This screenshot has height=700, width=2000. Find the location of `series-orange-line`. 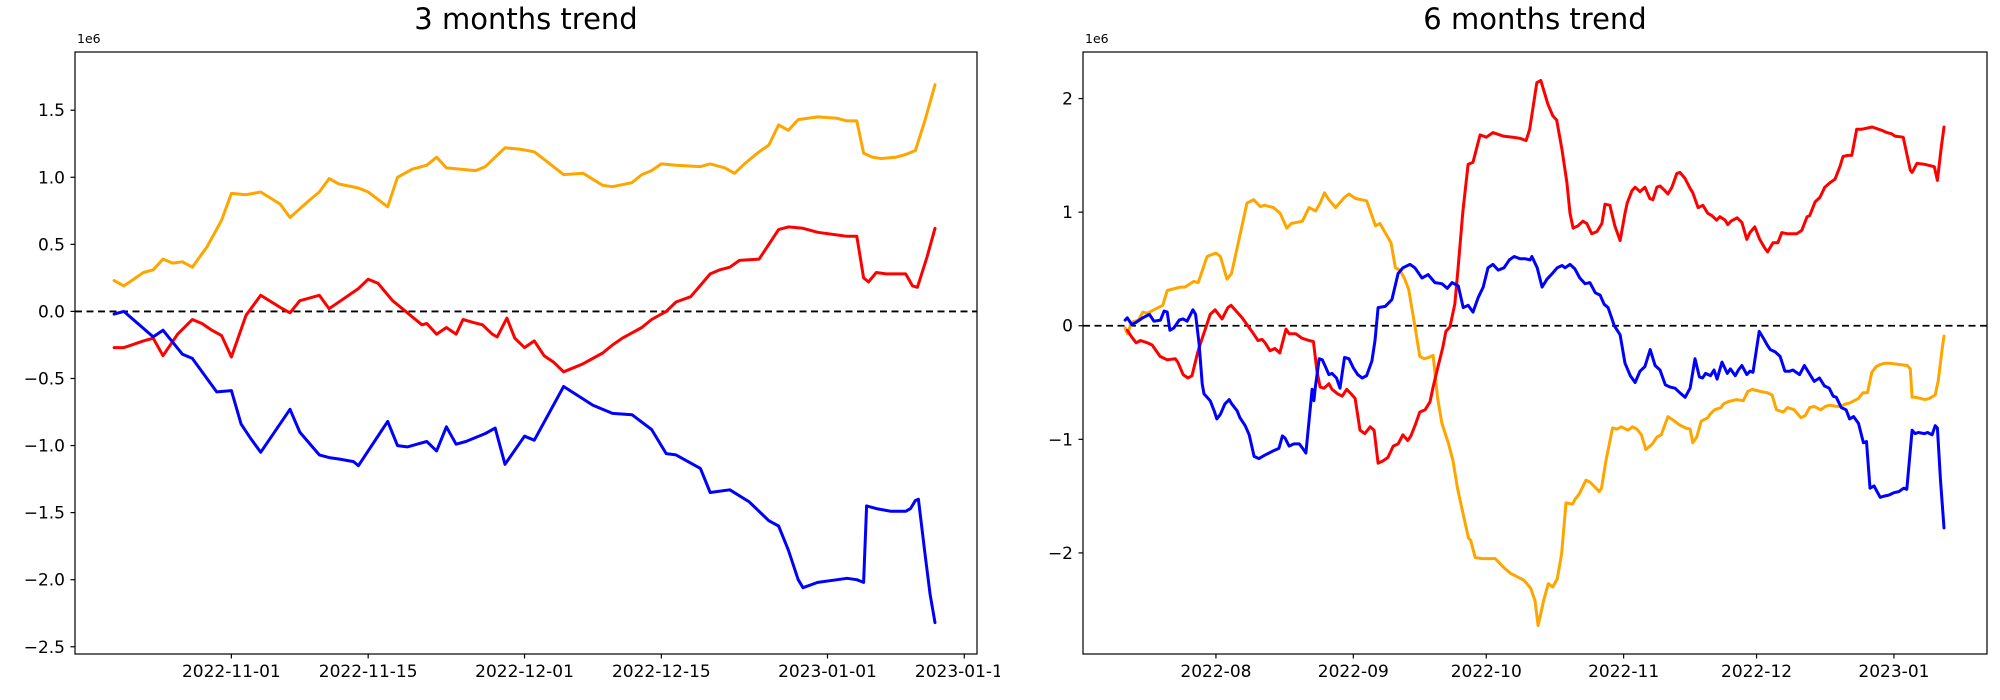

series-orange-line is located at coordinates (524, 185).